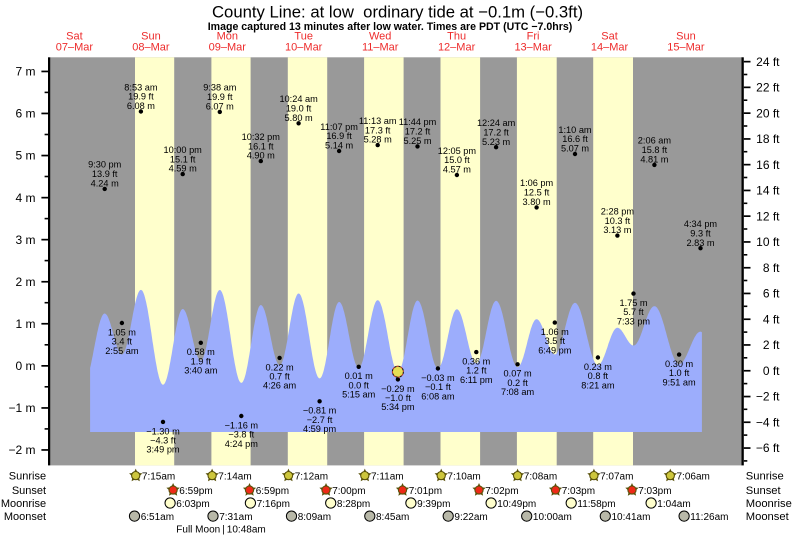  What do you see at coordinates (438, 396) in the screenshot?
I see `svg-text: 6:08 am` at bounding box center [438, 396].